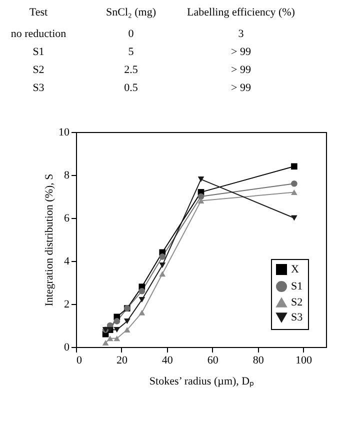  What do you see at coordinates (67, 304) in the screenshot?
I see `y-tick-label: 2` at bounding box center [67, 304].